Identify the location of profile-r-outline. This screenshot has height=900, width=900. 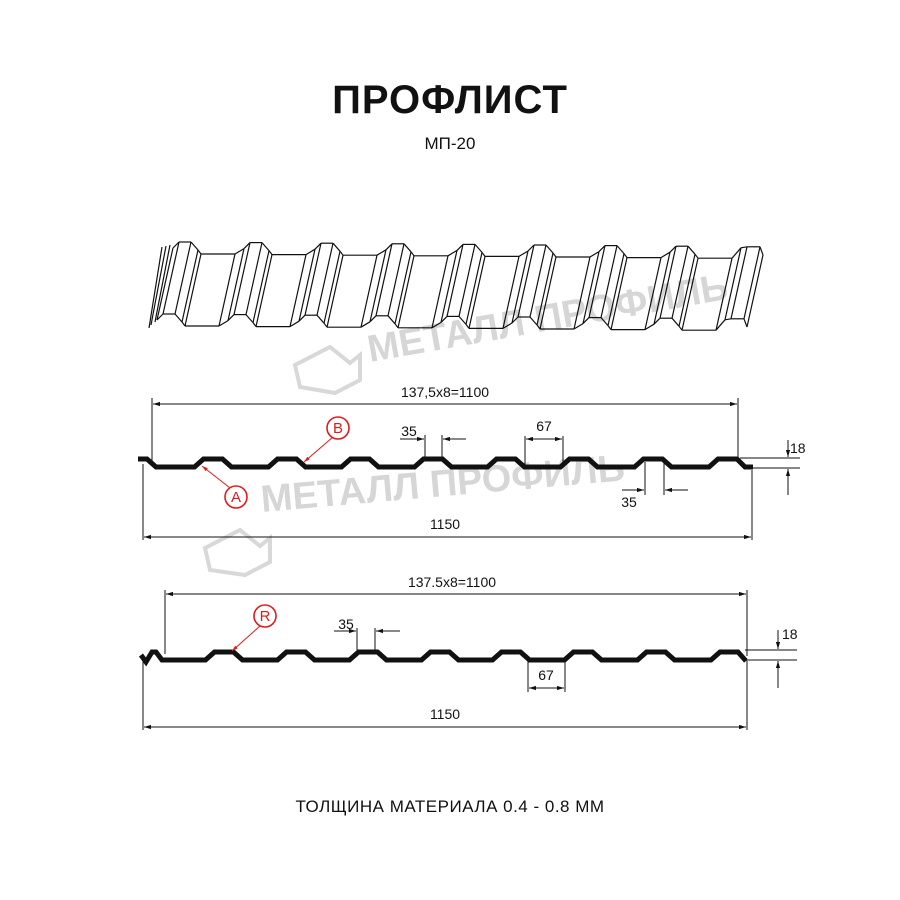
(443, 658).